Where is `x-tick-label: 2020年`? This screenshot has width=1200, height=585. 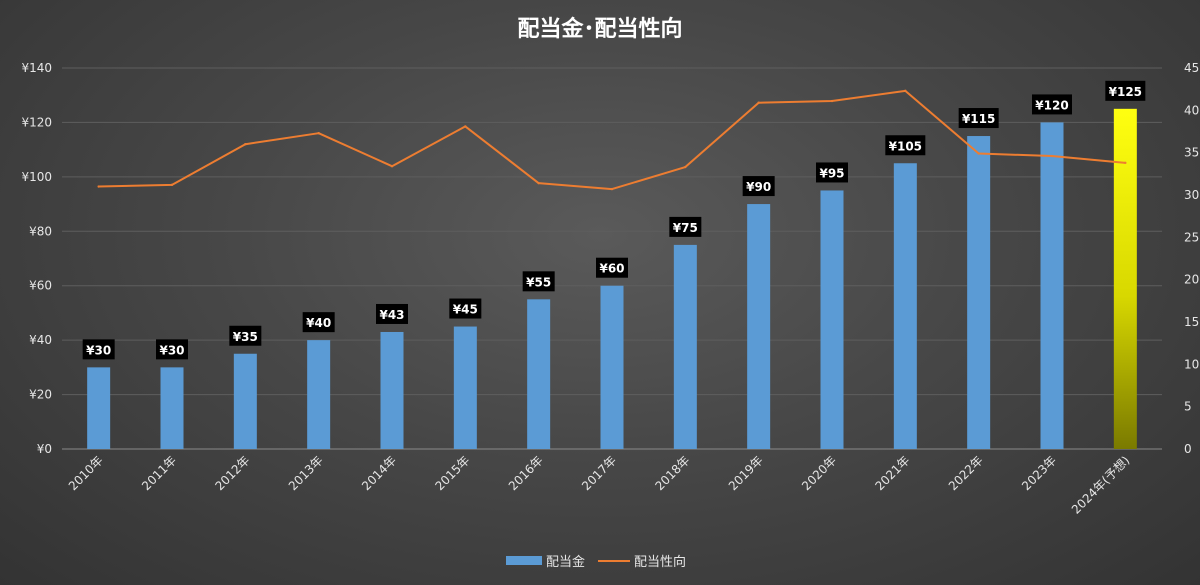
x-tick-label: 2020年 is located at coordinates (819, 473).